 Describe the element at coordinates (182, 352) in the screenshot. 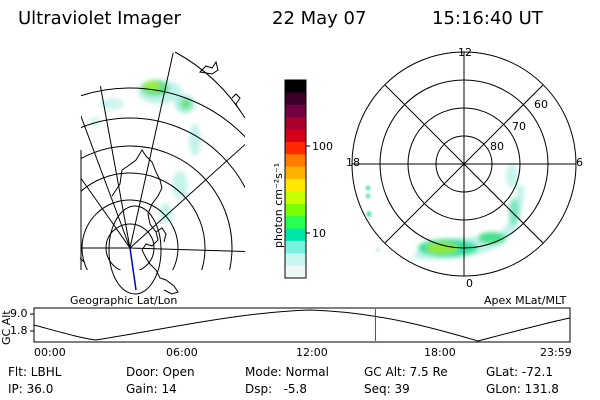

I see `time-tick-0600: 06:00` at that location.